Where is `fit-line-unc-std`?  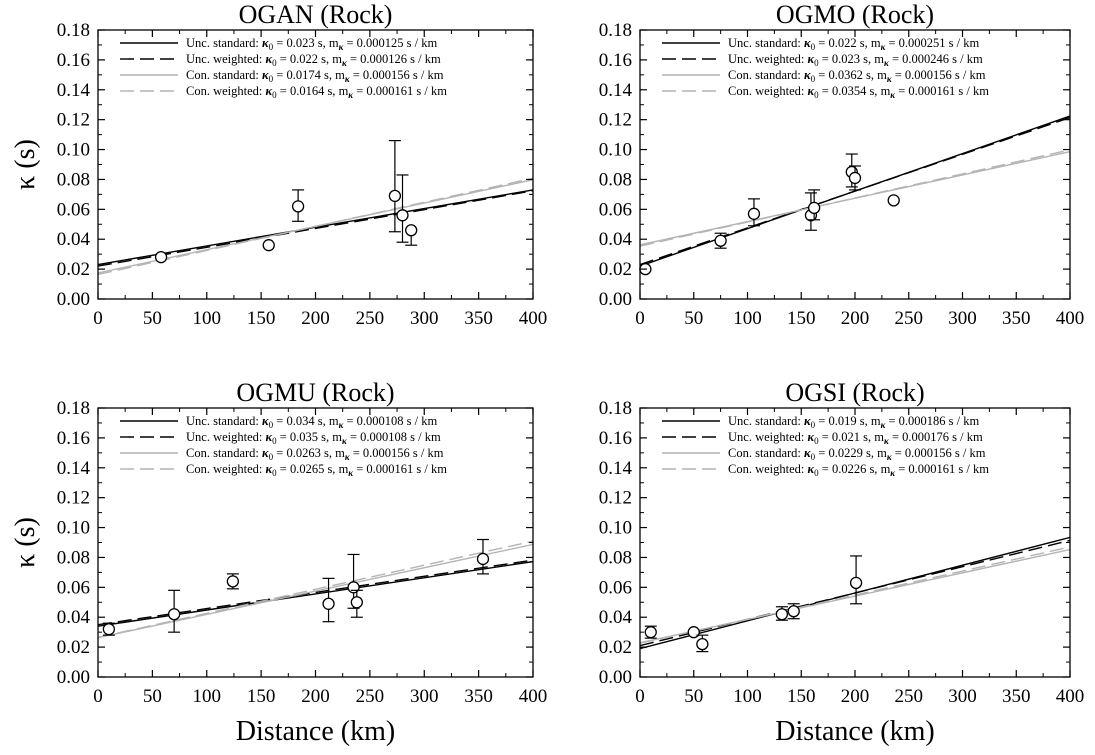 fit-line-unc-std is located at coordinates (315, 593).